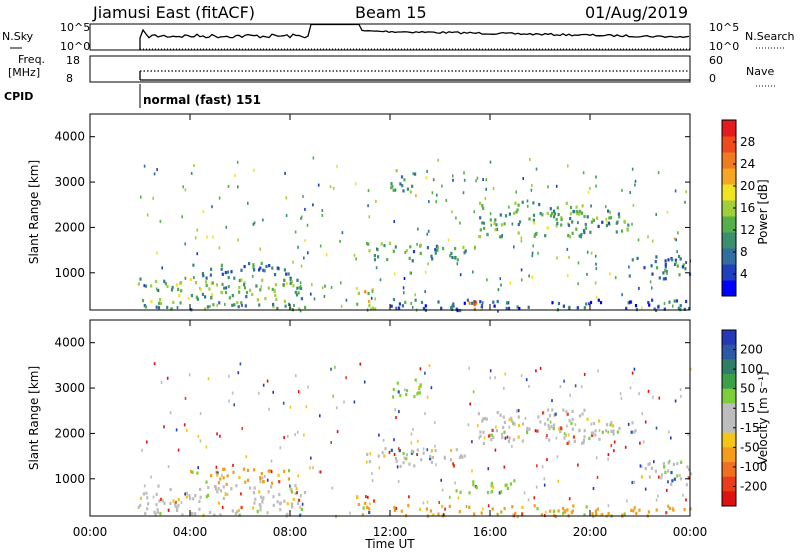 The width and height of the screenshot is (800, 554). Describe the element at coordinates (69, 343) in the screenshot. I see `ytick-label: 4000` at that location.